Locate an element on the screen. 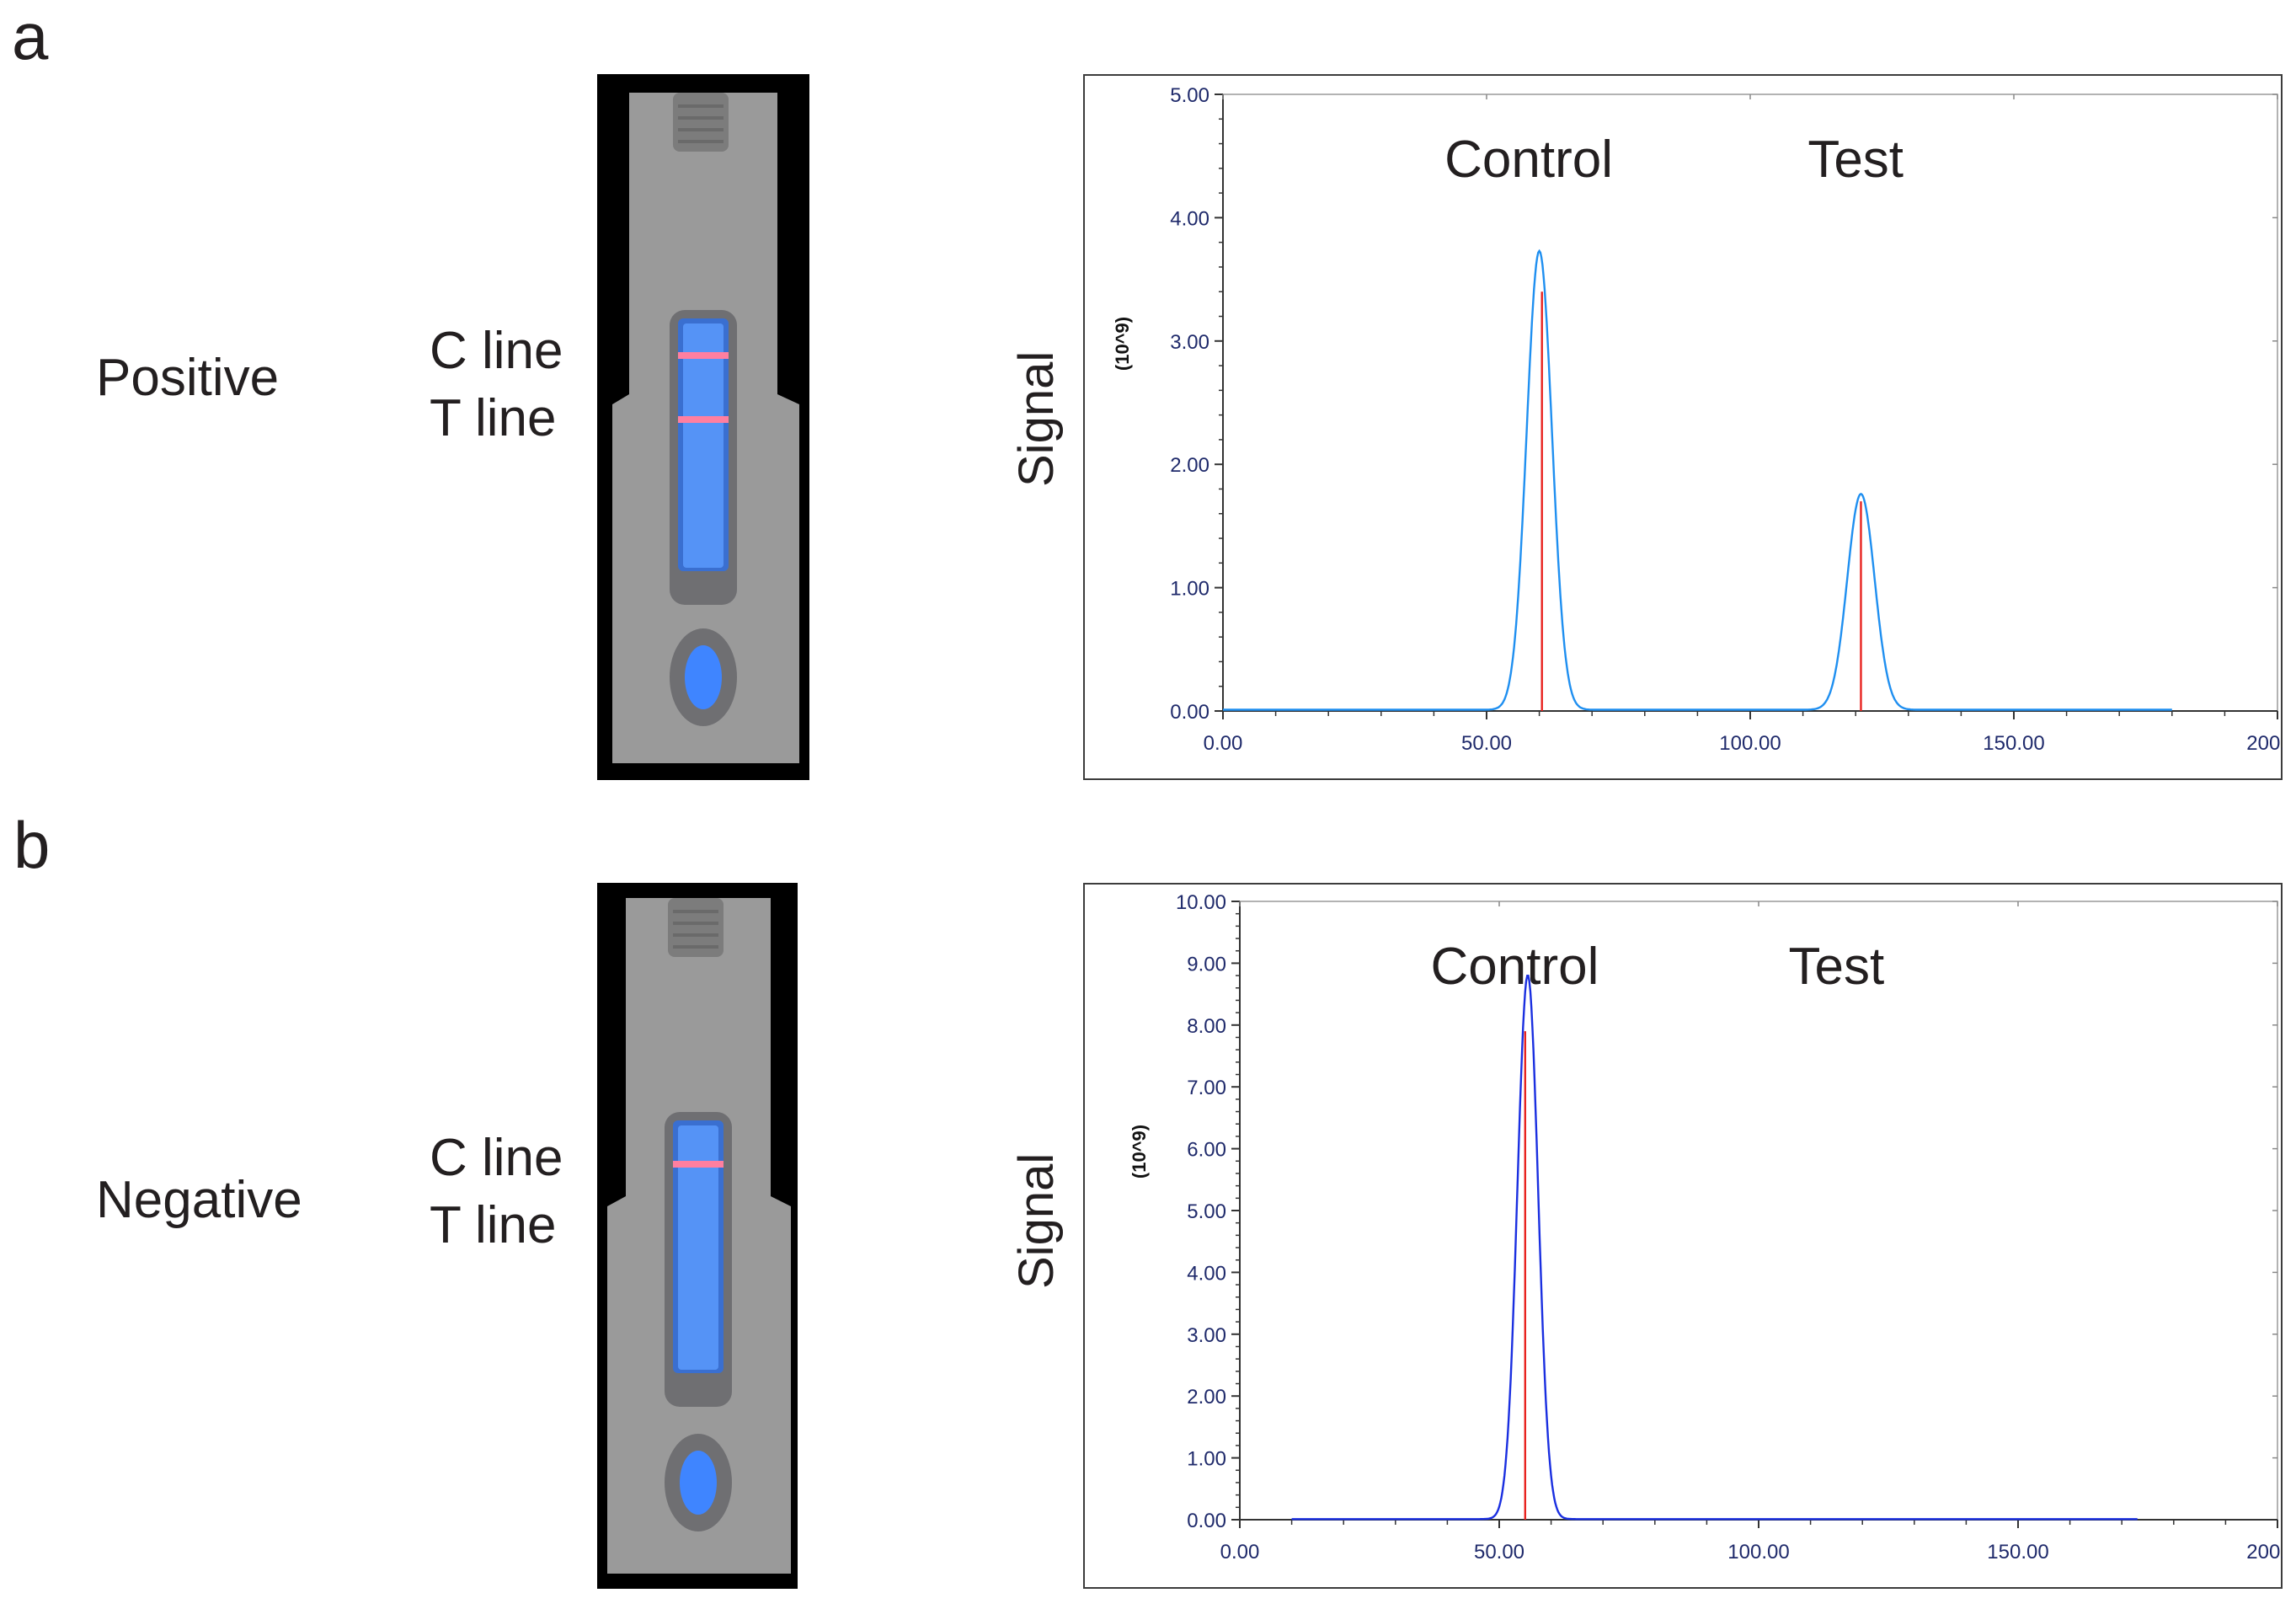 The width and height of the screenshot is (2296, 1609). t-line-label-b: T line is located at coordinates (493, 1225).